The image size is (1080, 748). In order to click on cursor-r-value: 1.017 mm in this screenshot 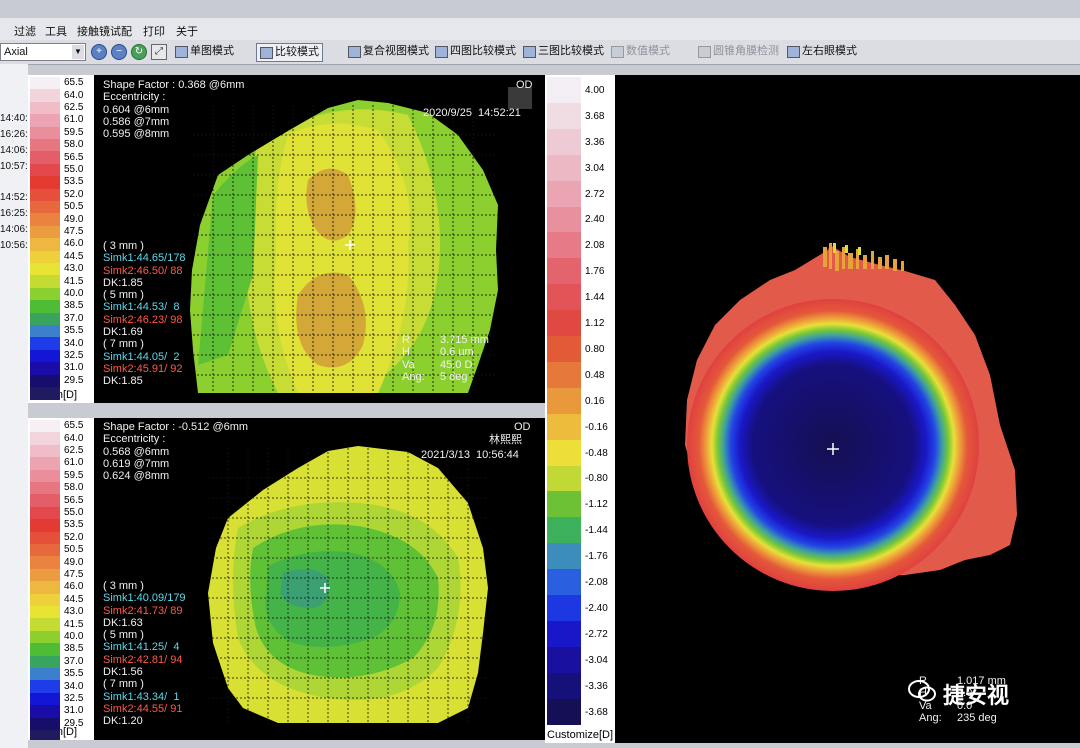, I will do `click(981, 681)`.